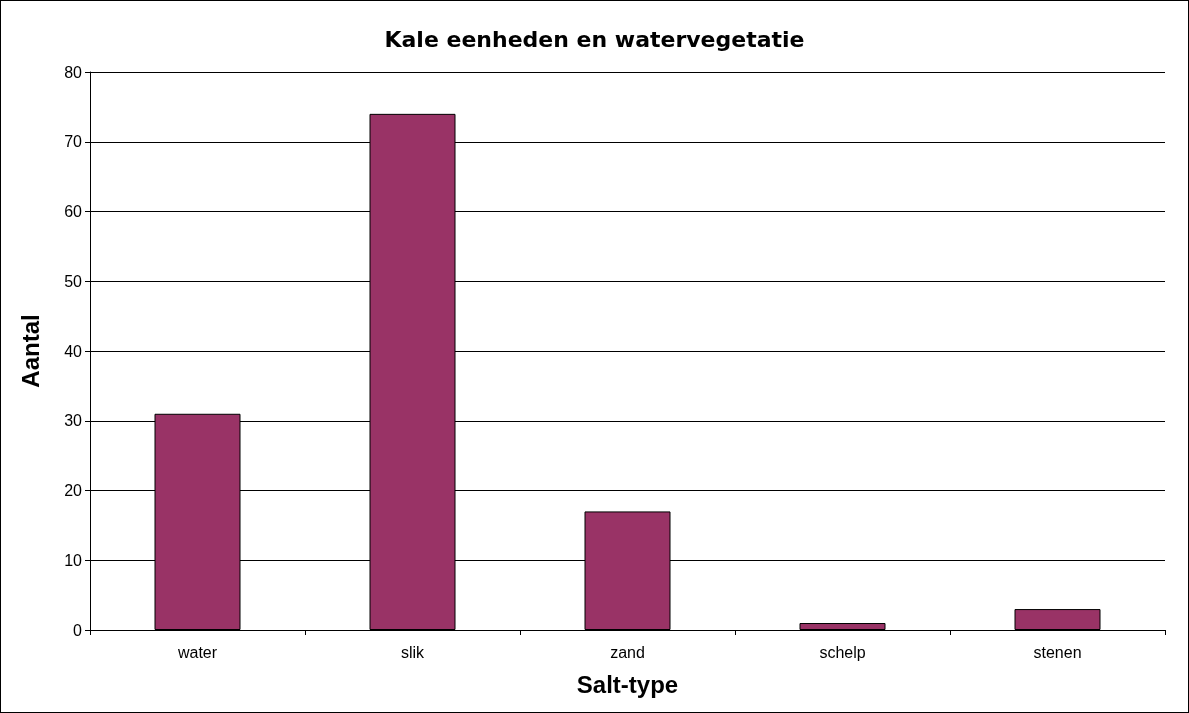 Image resolution: width=1189 pixels, height=713 pixels. What do you see at coordinates (197, 652) in the screenshot?
I see `x-tick-label: water` at bounding box center [197, 652].